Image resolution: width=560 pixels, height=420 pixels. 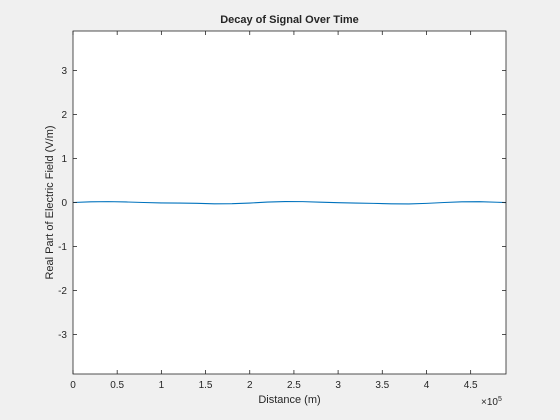 I want to click on x-tick-label: 2.5, so click(x=294, y=385).